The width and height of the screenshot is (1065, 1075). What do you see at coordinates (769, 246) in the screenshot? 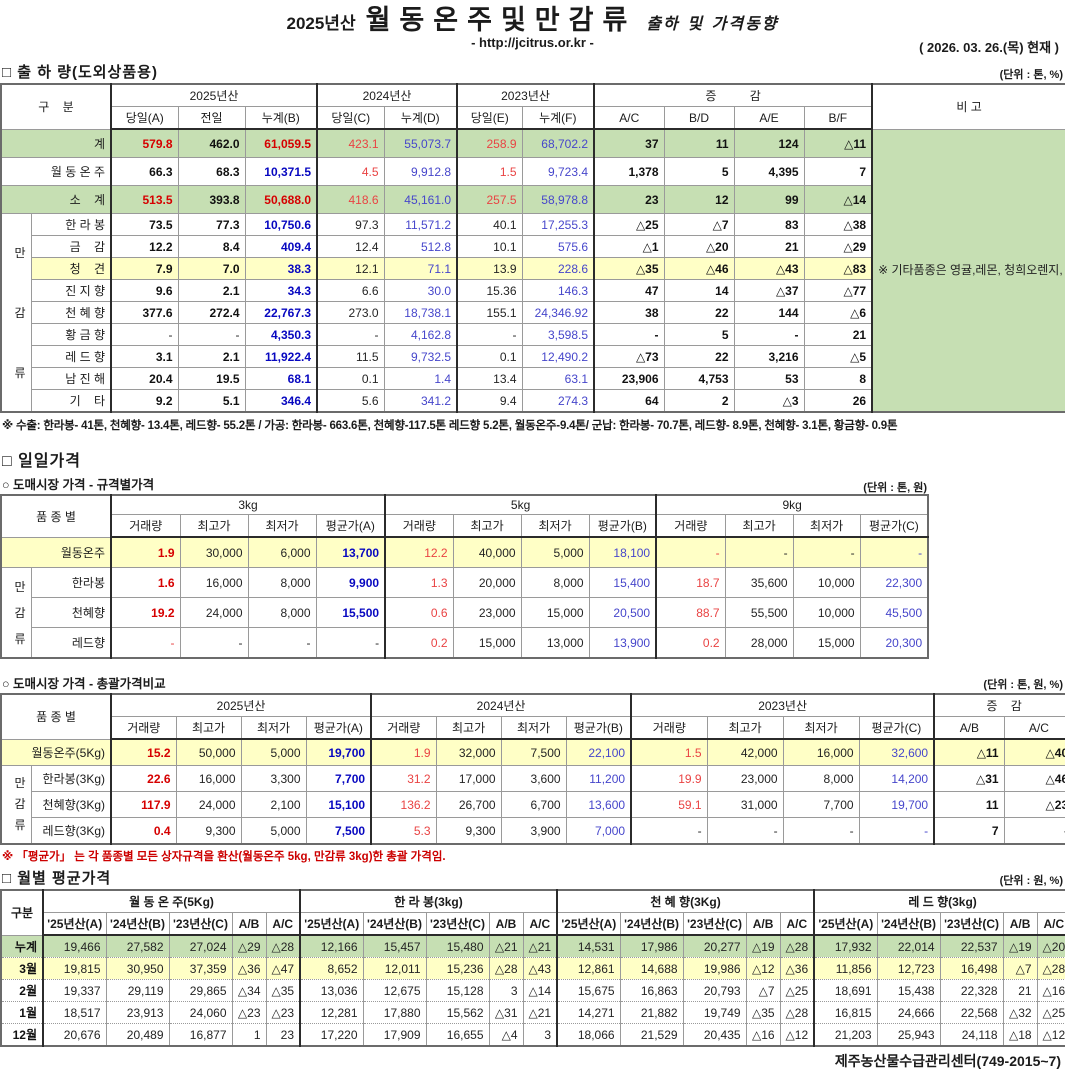
I see `cell: 21` at bounding box center [769, 246].